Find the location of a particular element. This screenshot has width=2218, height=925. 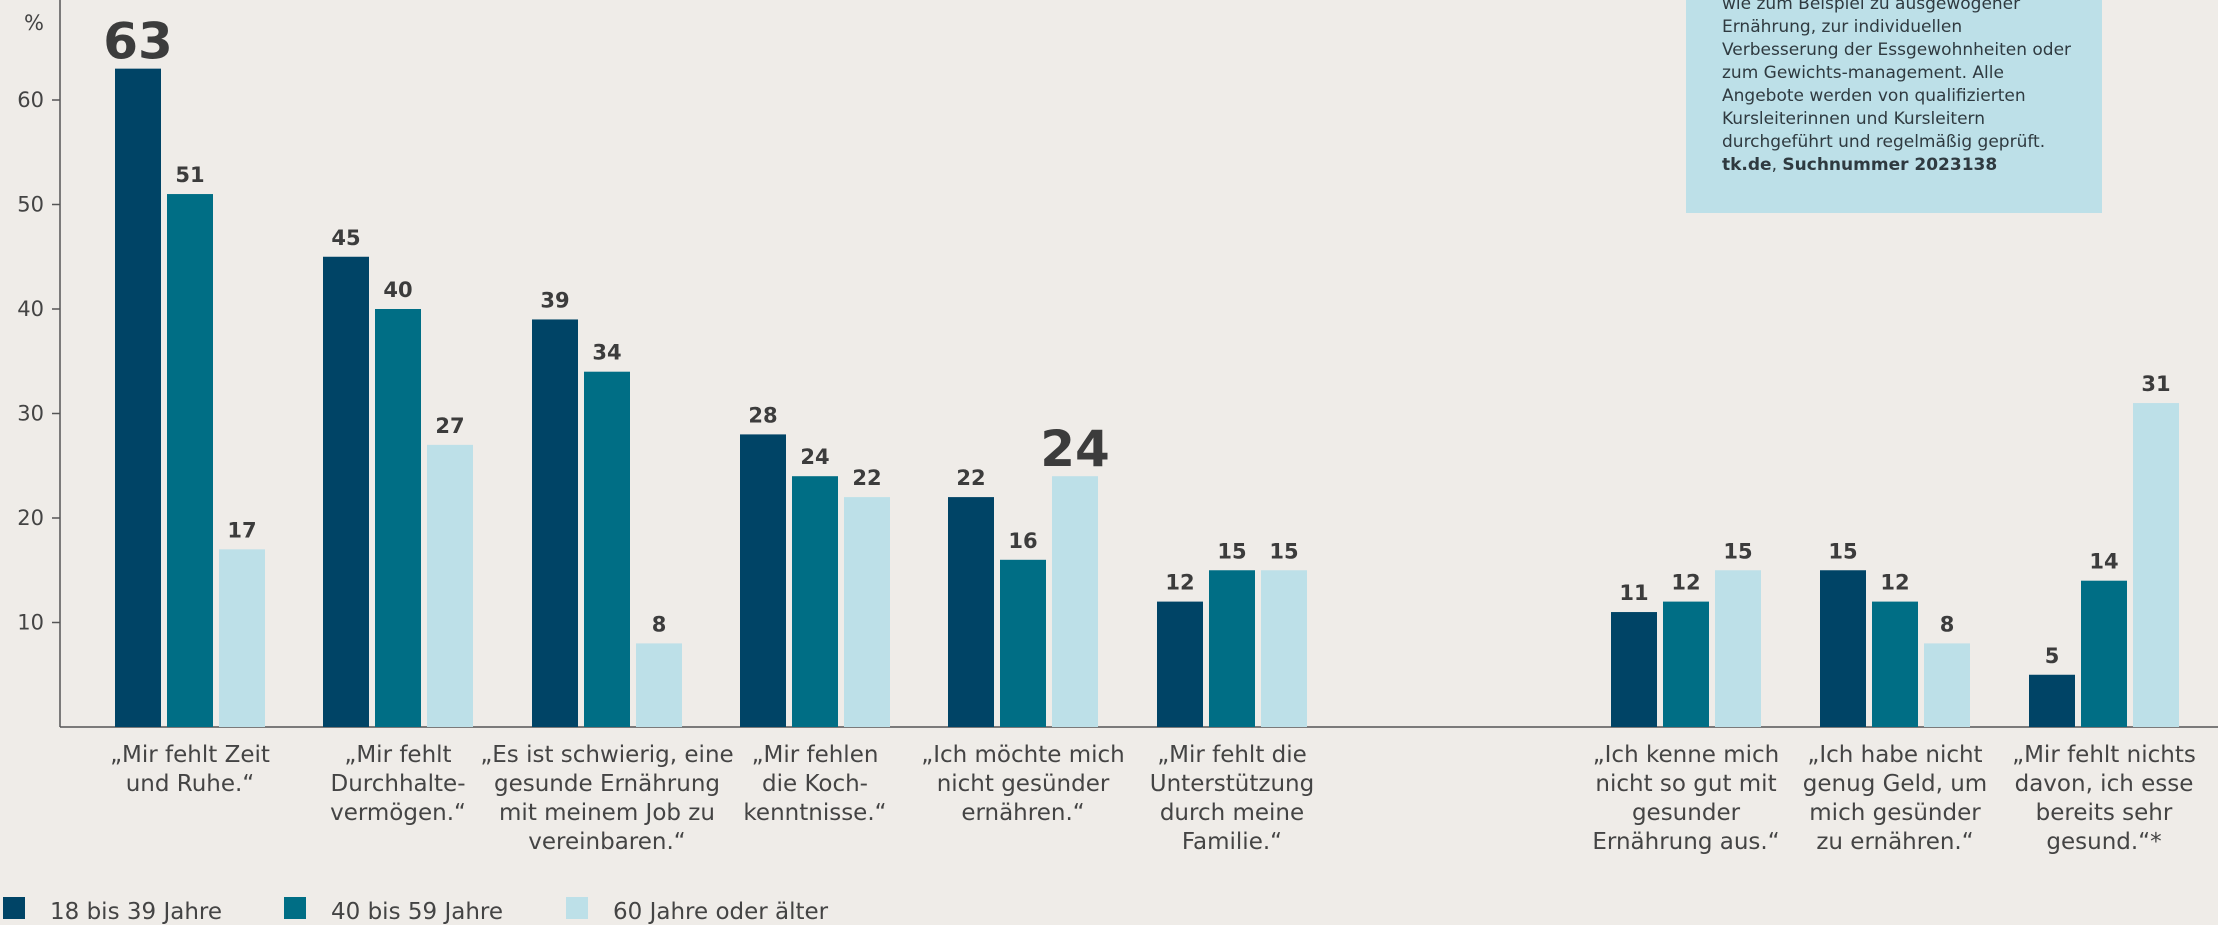

value-label: 39 is located at coordinates (554, 300).